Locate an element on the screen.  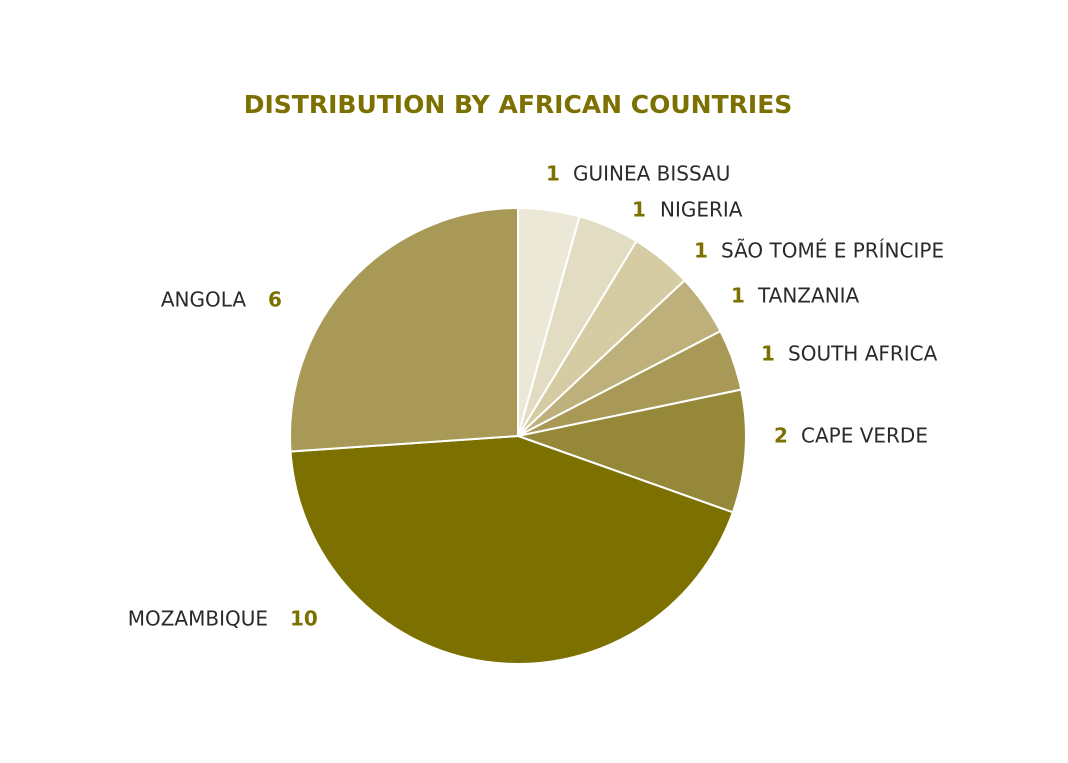
value-label: 10 is located at coordinates (304, 619).